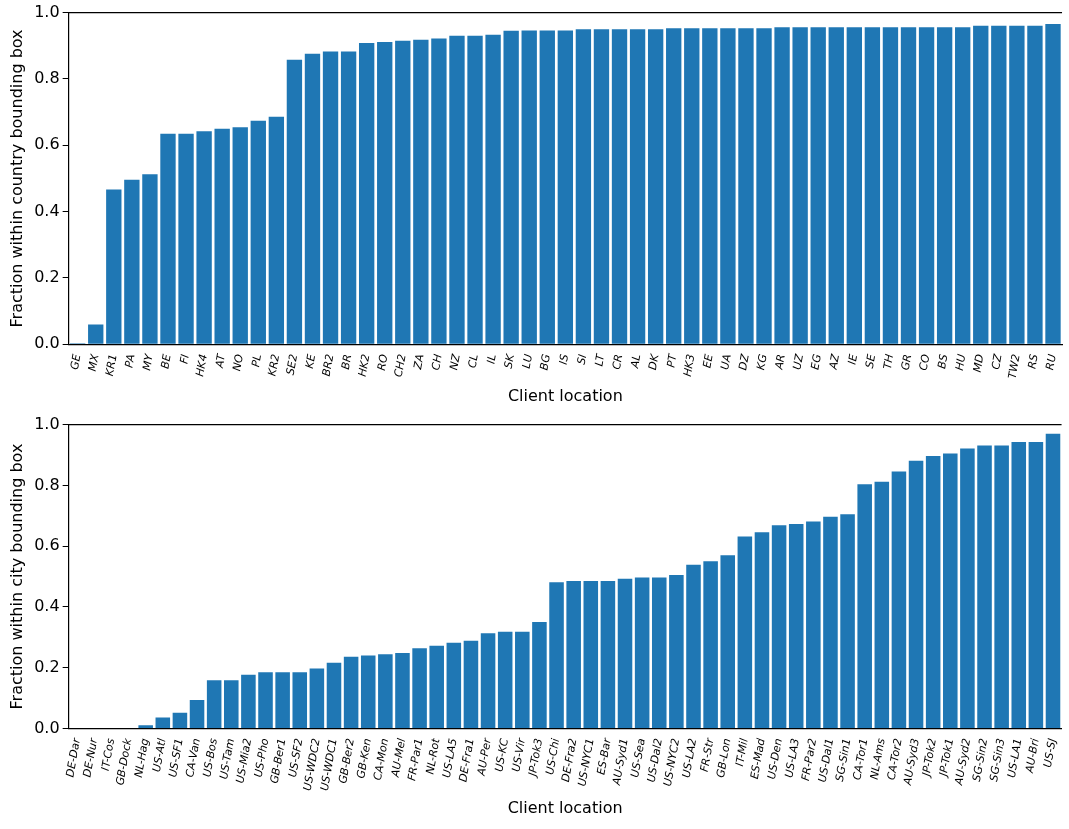 The height and width of the screenshot is (829, 1069). Describe the element at coordinates (148, 361) in the screenshot. I see `x-tick-label: MY` at that location.